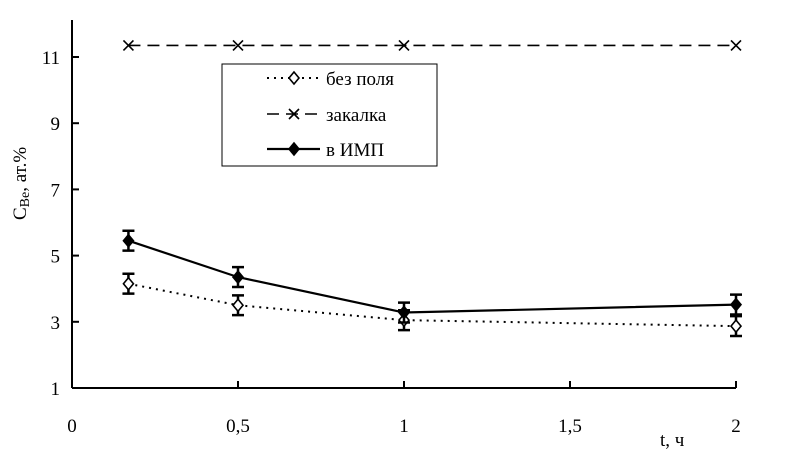 This screenshot has height=456, width=796. Describe the element at coordinates (736, 426) in the screenshot. I see `x-tick-label: 2` at that location.